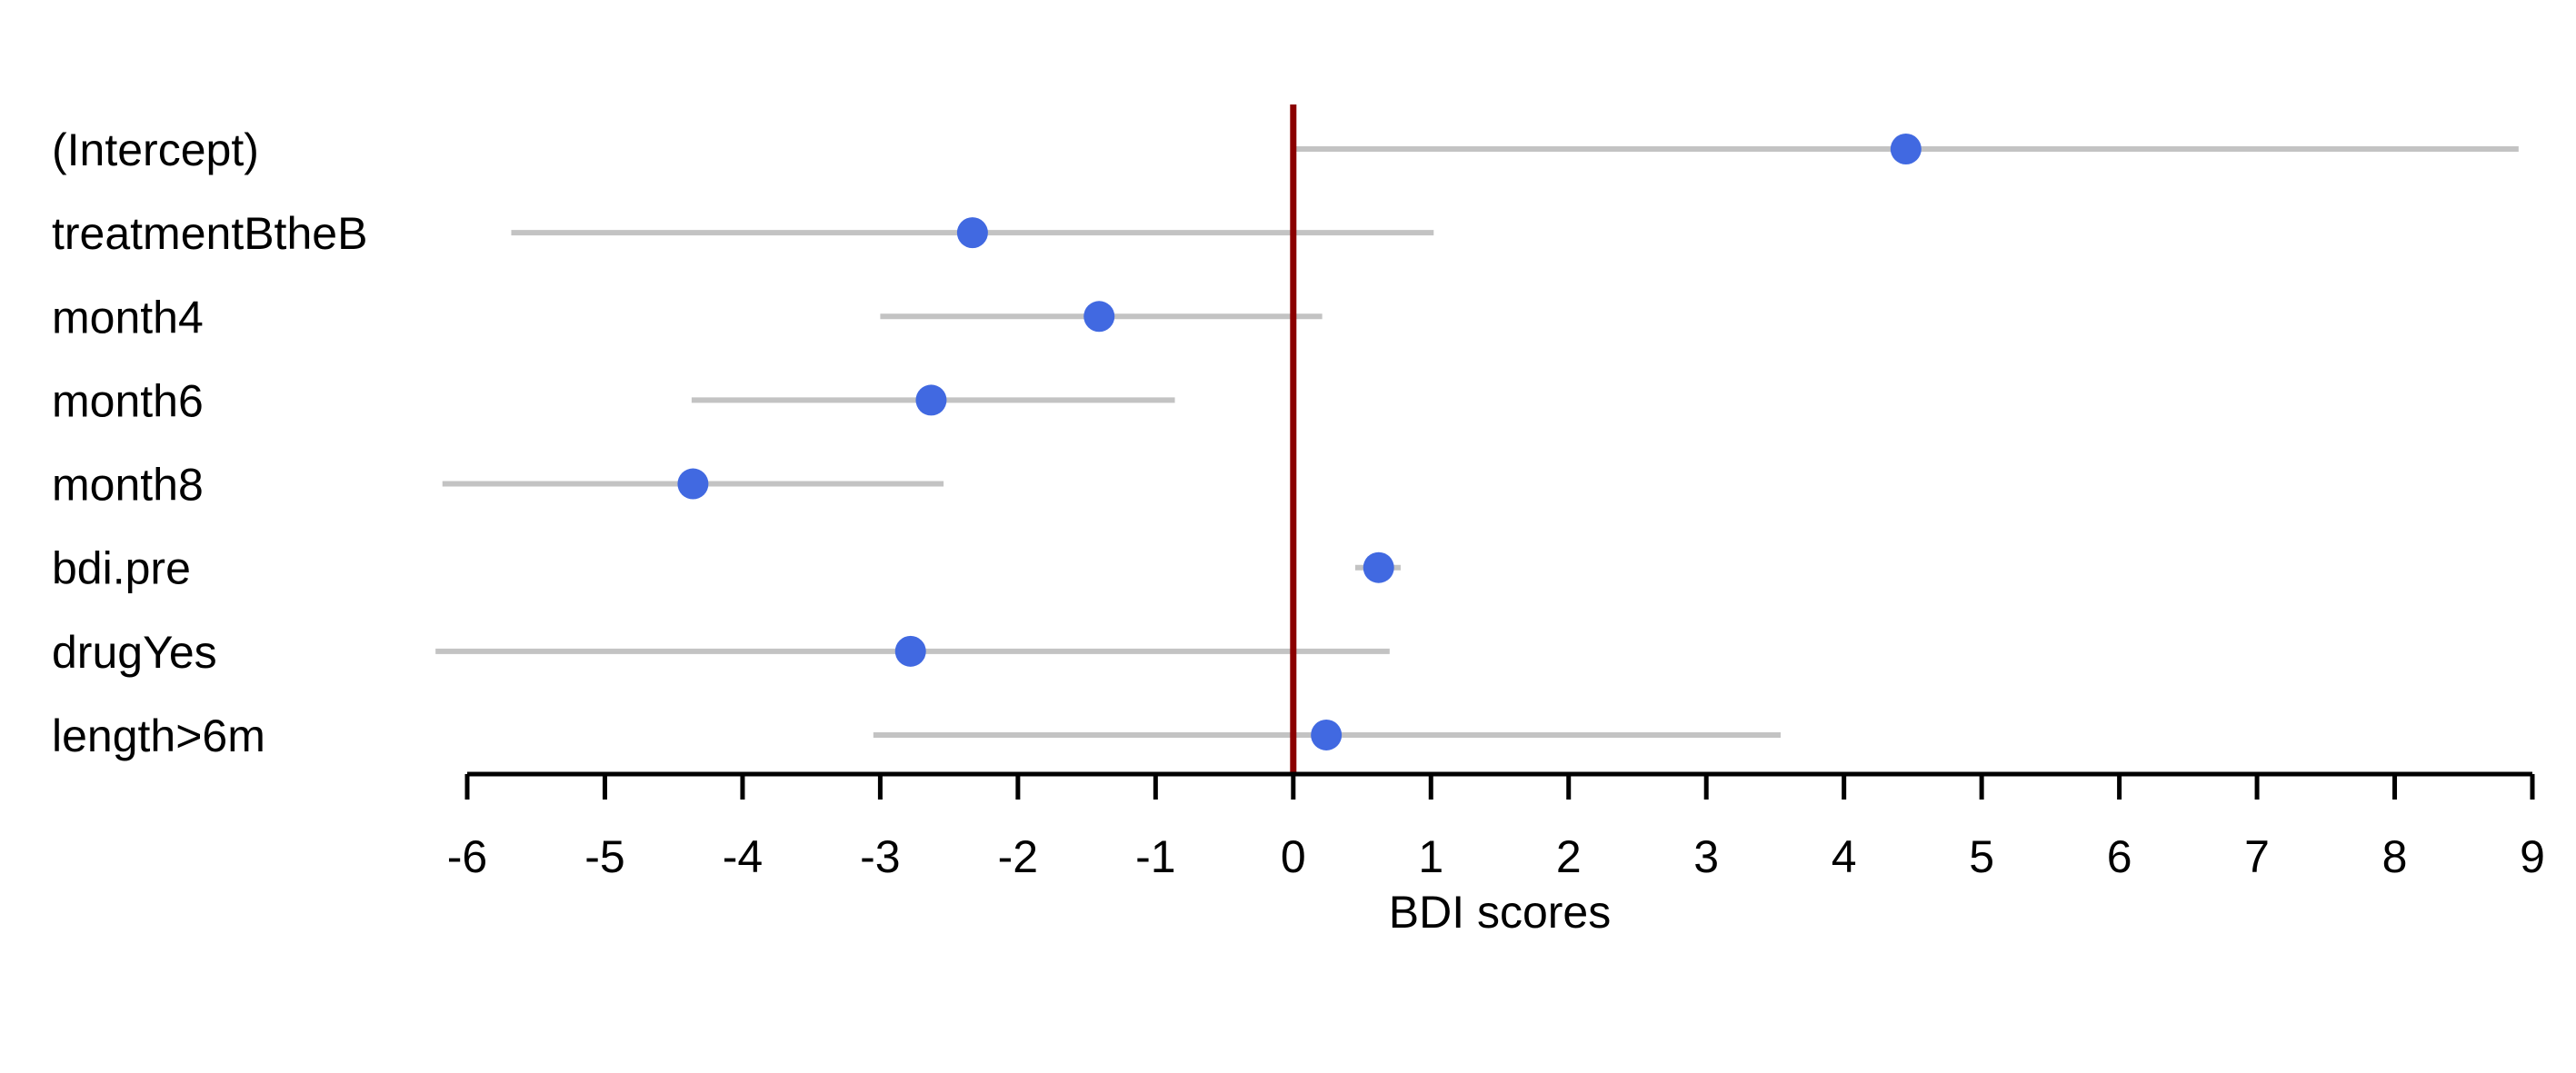 The width and height of the screenshot is (2576, 1073). What do you see at coordinates (1018, 857) in the screenshot?
I see `x-tick-label: -2` at bounding box center [1018, 857].